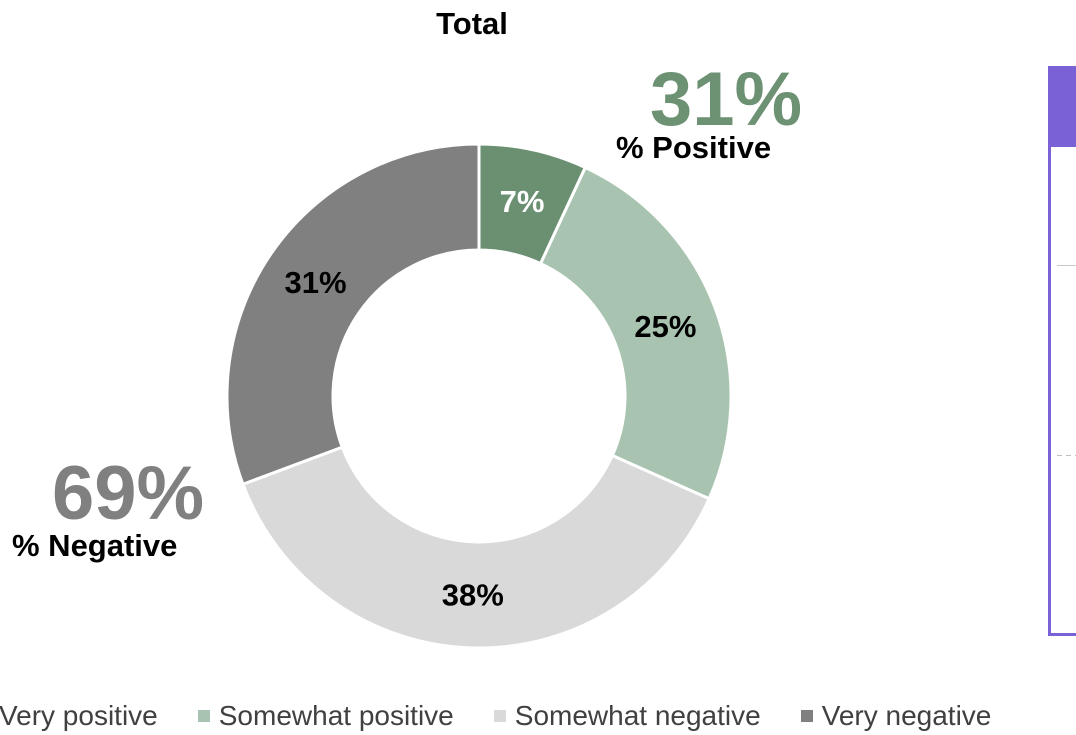 The width and height of the screenshot is (1076, 735). What do you see at coordinates (522, 201) in the screenshot?
I see `donut-slice-label: 7%` at bounding box center [522, 201].